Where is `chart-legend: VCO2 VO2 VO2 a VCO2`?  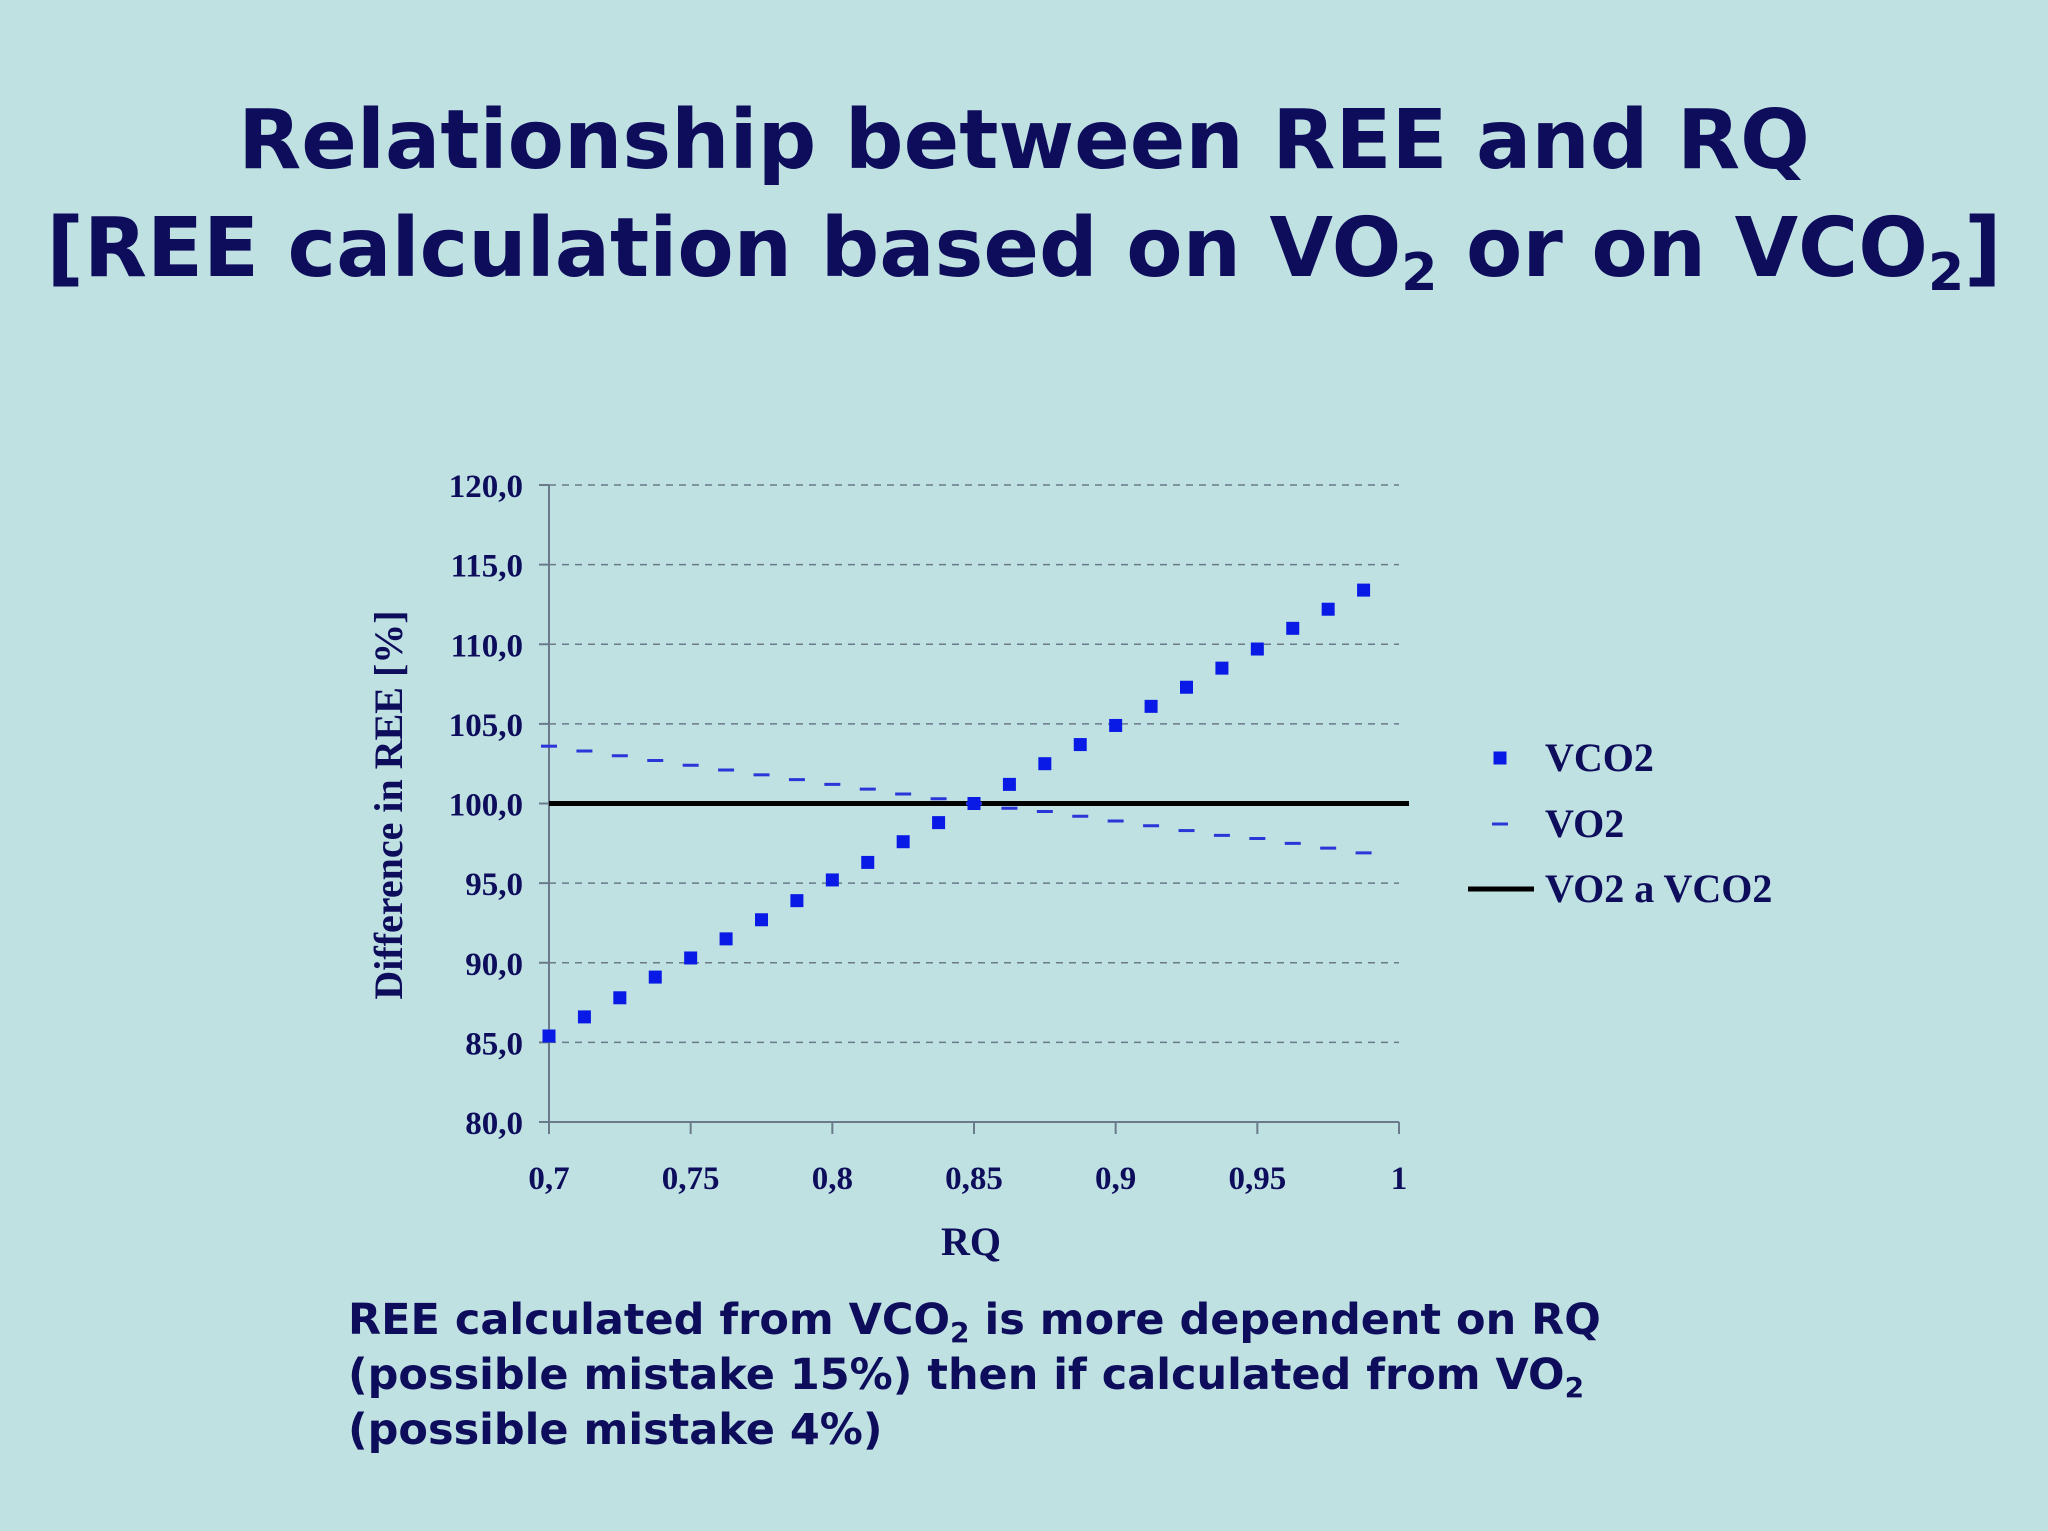 chart-legend: VCO2 VO2 VO2 a VCO2 is located at coordinates (1620, 823).